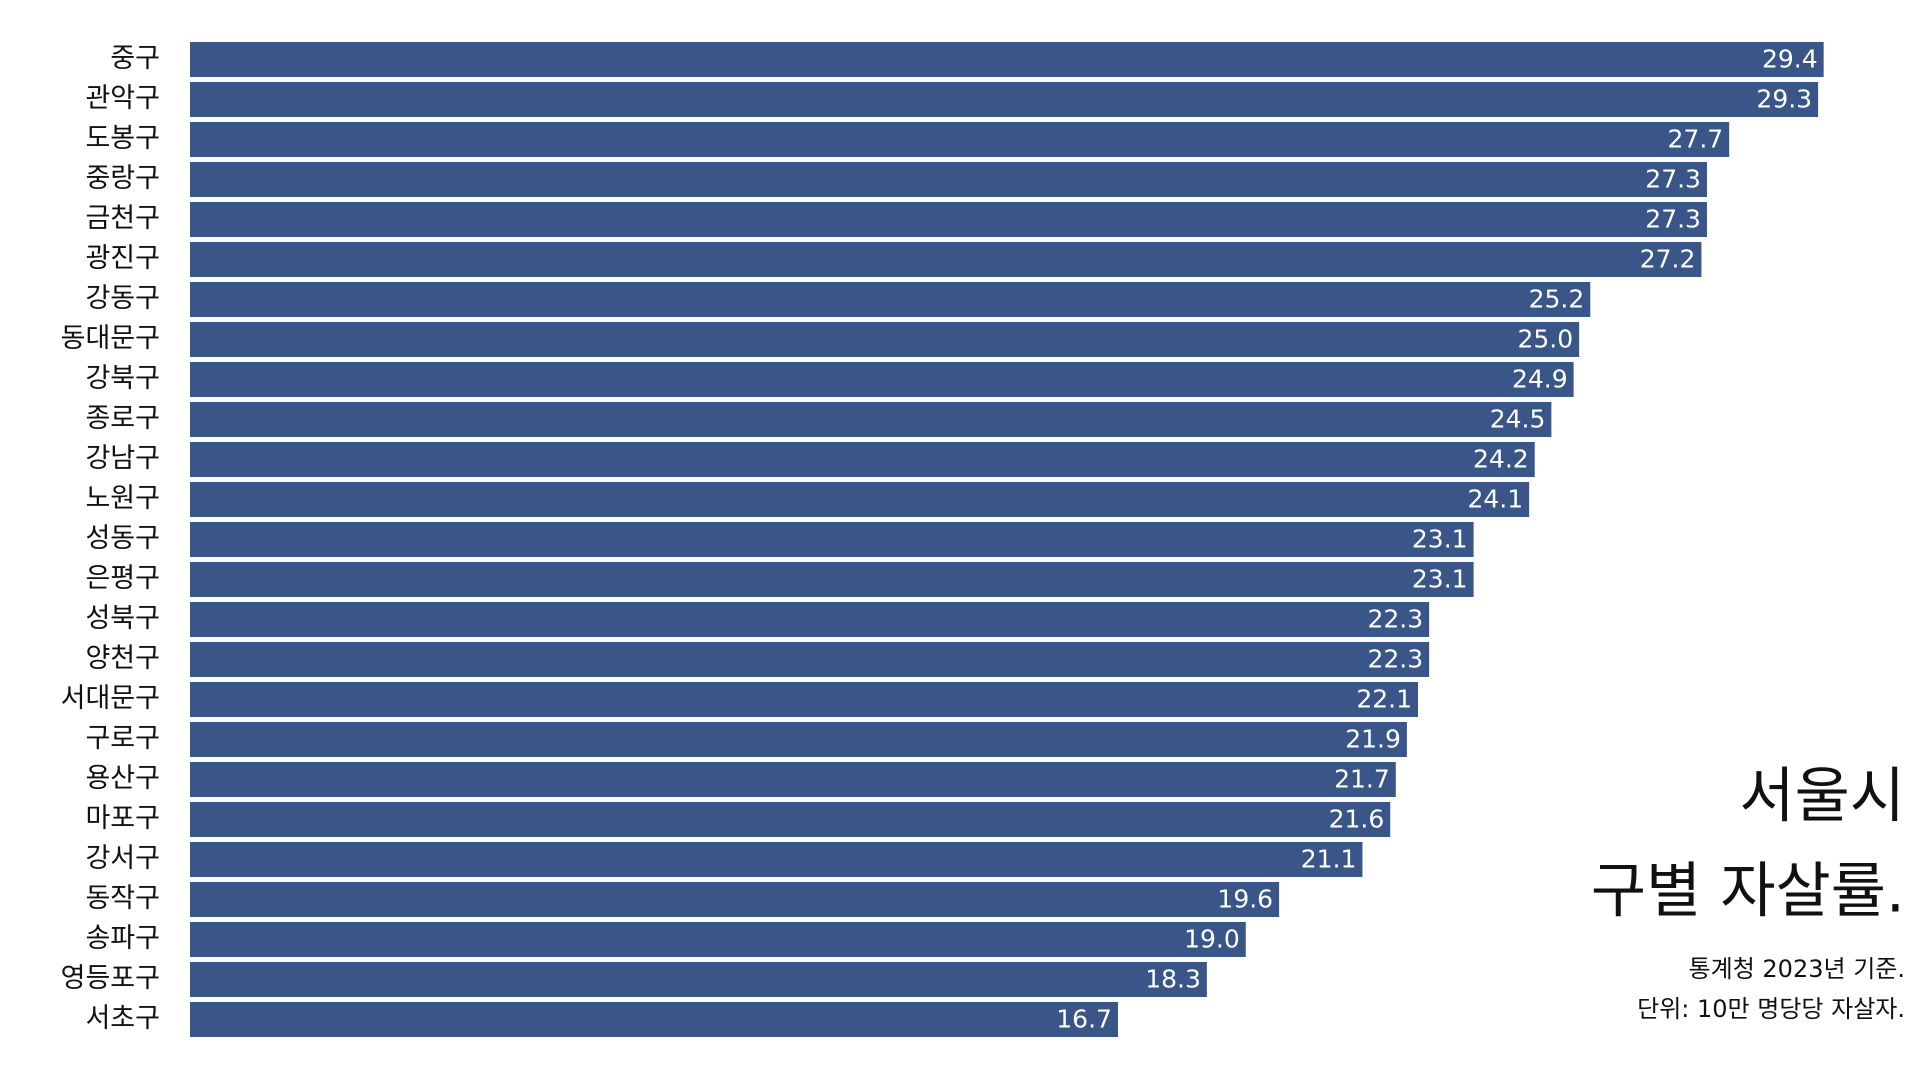 The height and width of the screenshot is (1080, 1920). Describe the element at coordinates (1784, 99) in the screenshot. I see `value-label: 29.3` at that location.